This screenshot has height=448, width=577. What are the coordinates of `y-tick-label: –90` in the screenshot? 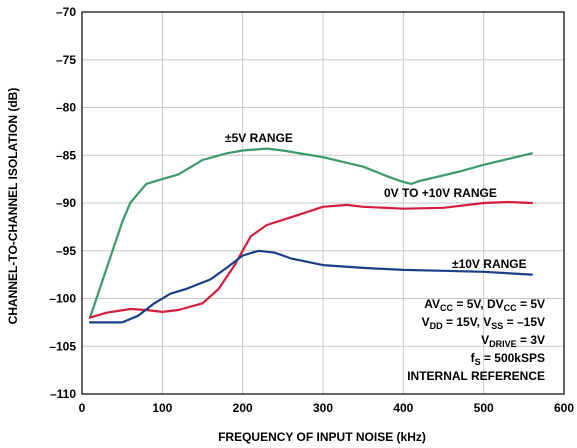 It's located at (66, 203).